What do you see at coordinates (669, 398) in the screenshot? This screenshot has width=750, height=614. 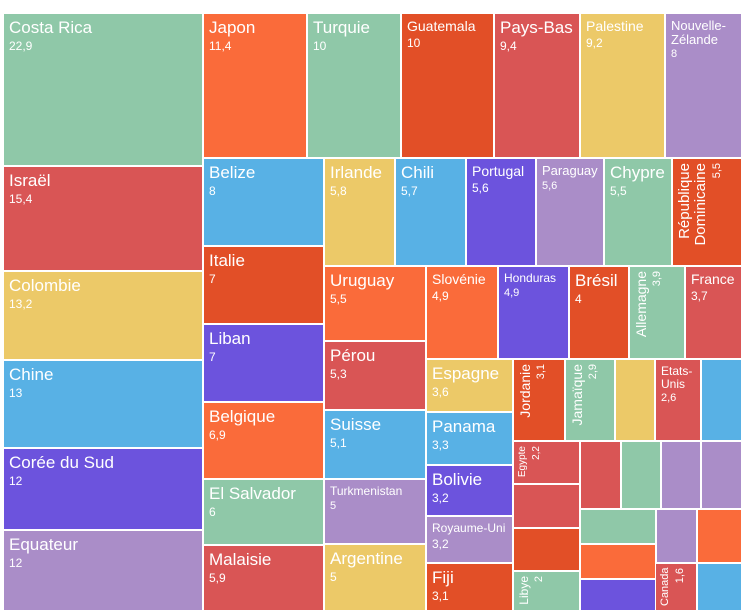 I see `tile-value: 2,6` at bounding box center [669, 398].